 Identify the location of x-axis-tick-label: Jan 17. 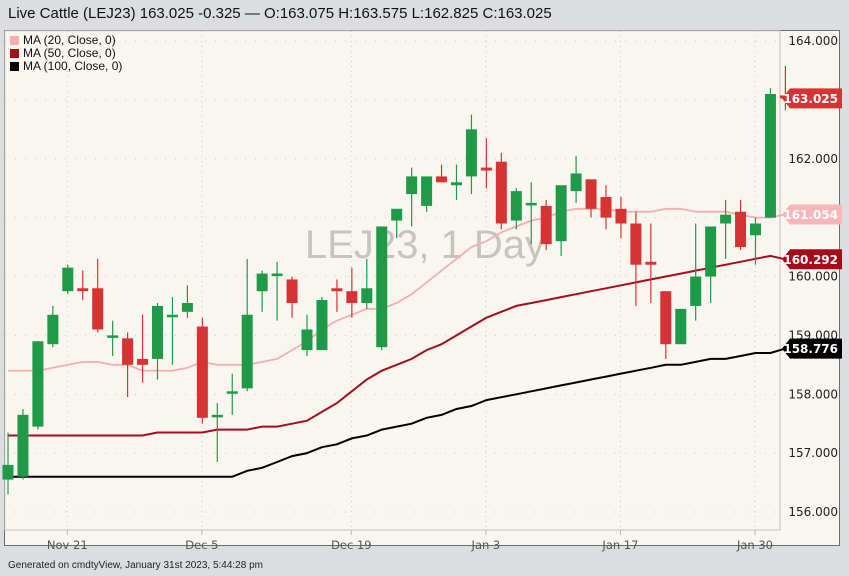
(619, 545).